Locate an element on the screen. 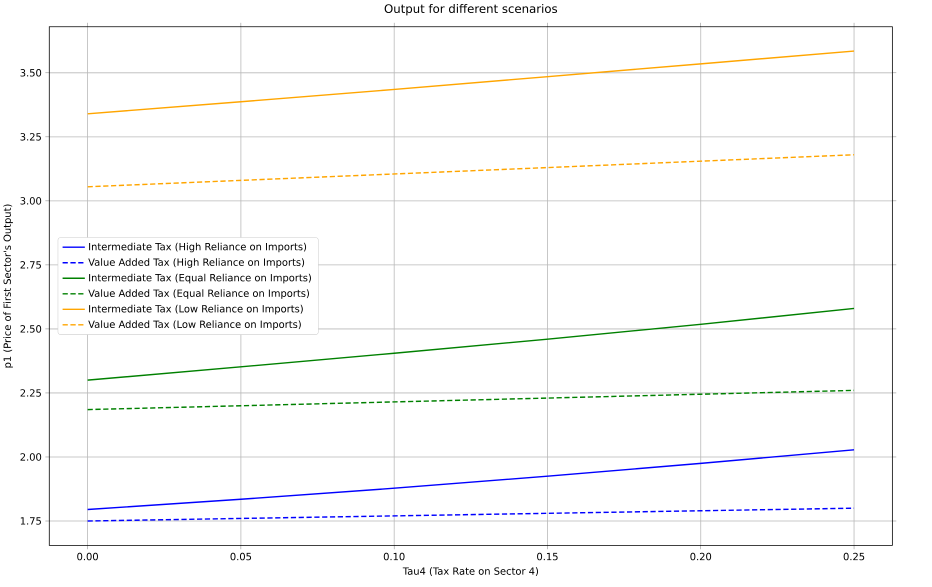 The width and height of the screenshot is (932, 587). y-tick-label: 2.75 is located at coordinates (30, 264).